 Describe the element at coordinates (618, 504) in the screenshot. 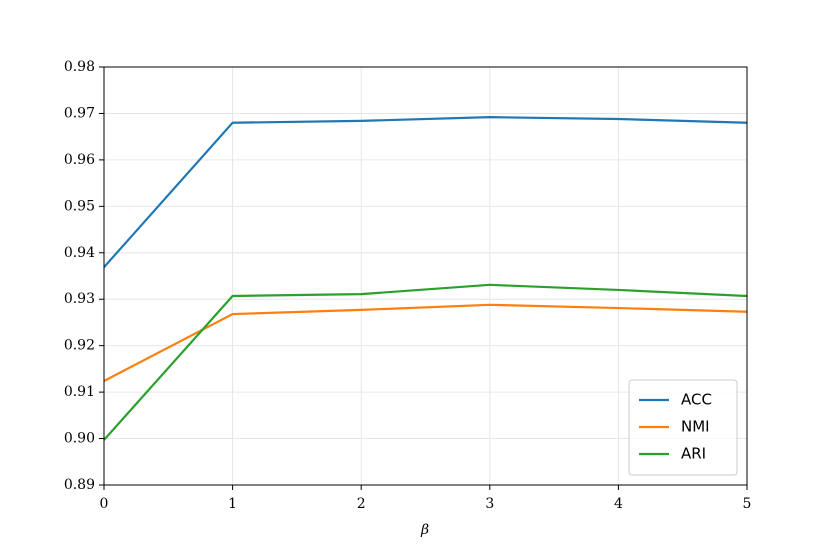

I see `x-tick-label: 4` at that location.